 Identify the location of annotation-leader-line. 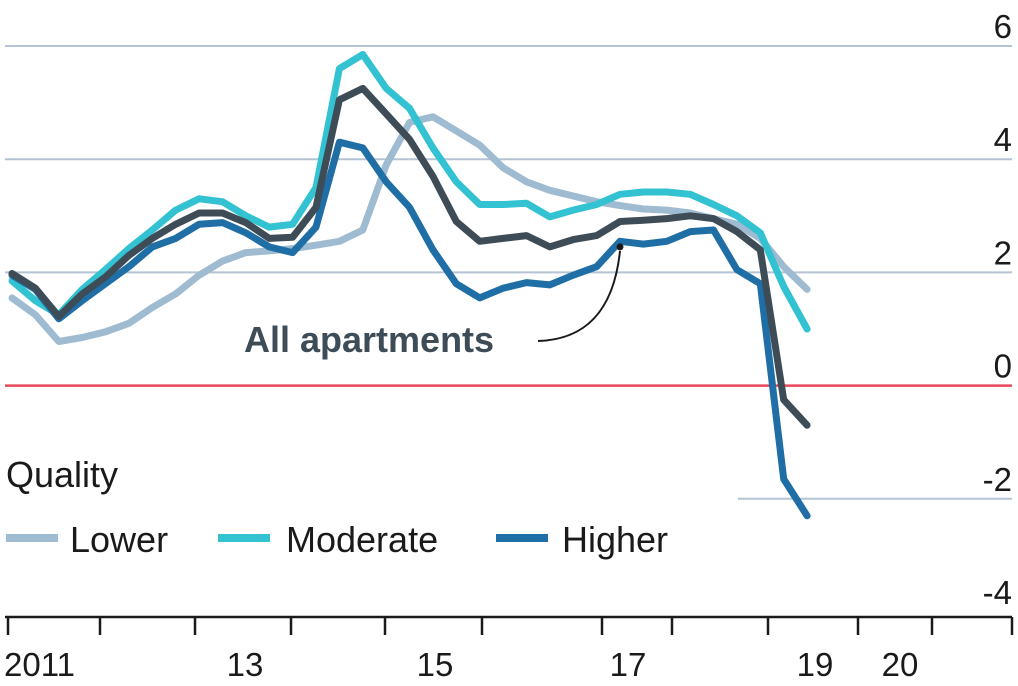
(579, 296).